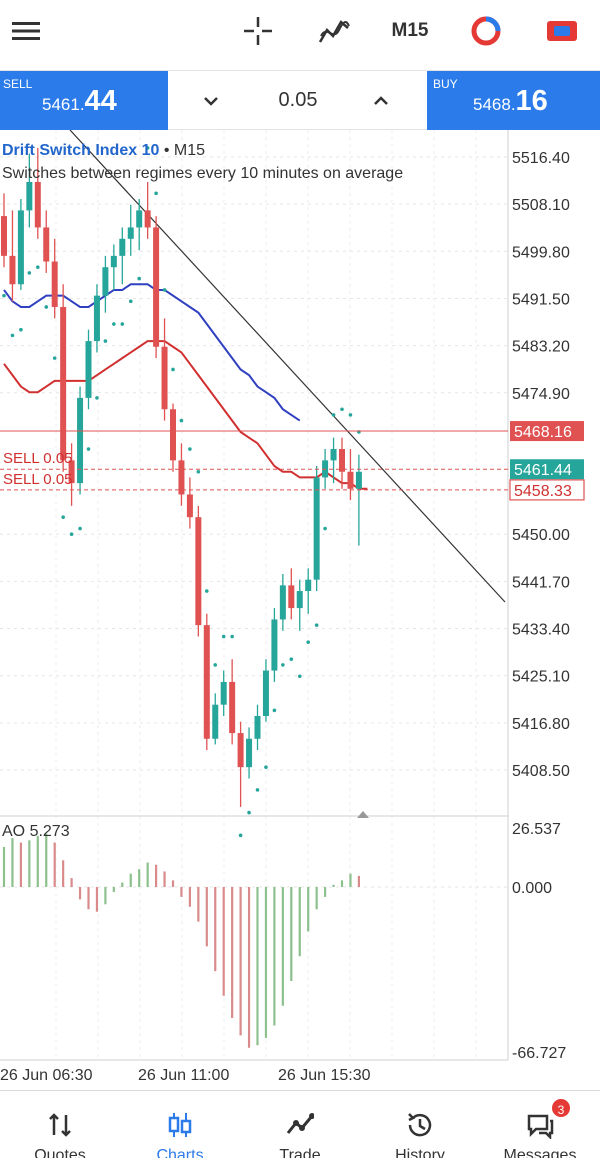 Image resolution: width=600 pixels, height=1158 pixels. I want to click on hamburger-menu-icon, so click(26, 31).